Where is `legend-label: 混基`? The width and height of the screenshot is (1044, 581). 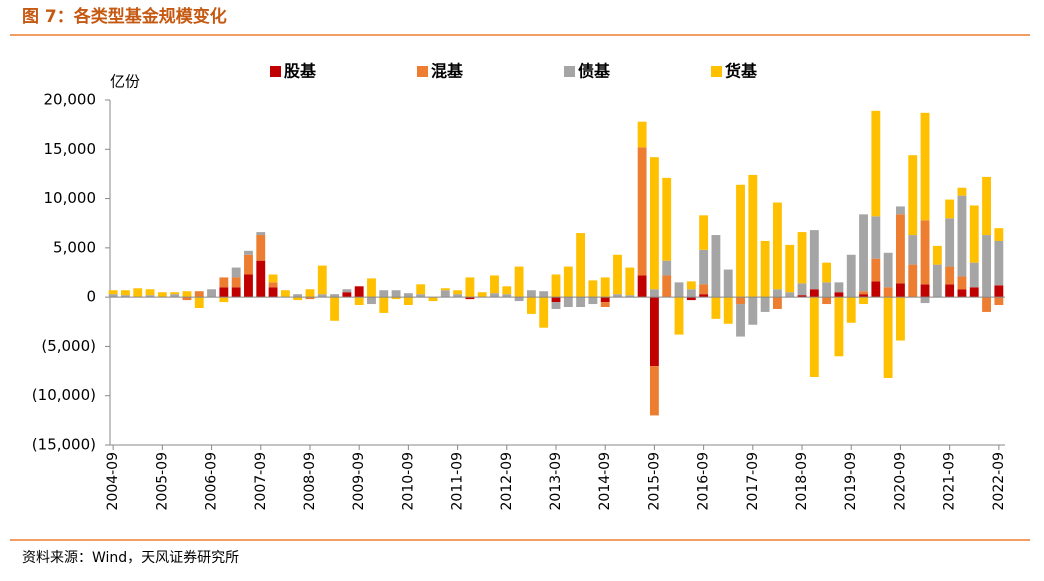
legend-label: 混基 is located at coordinates (447, 71).